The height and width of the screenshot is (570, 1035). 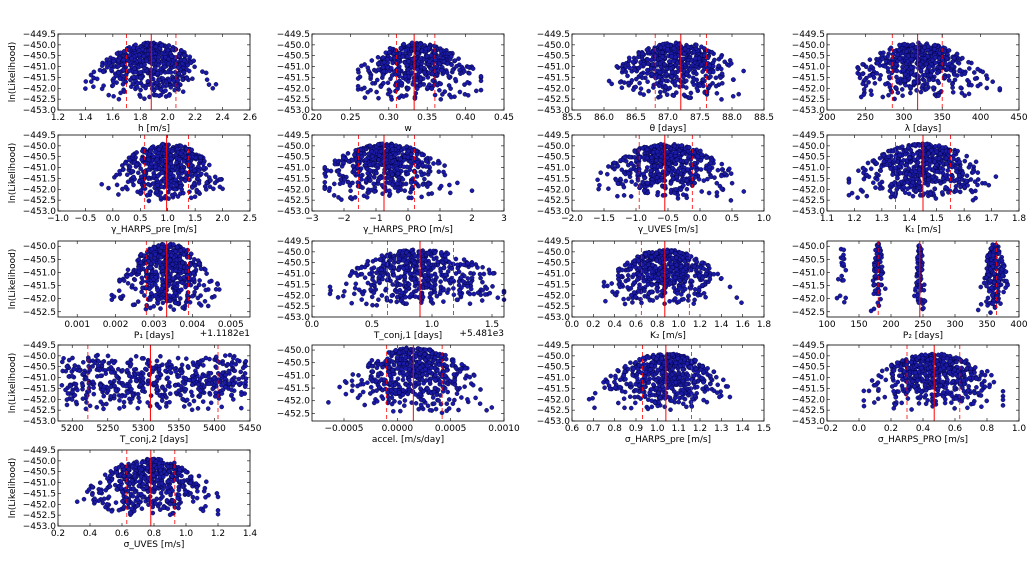 I want to click on x-axis-label: P₁ [days], so click(x=154, y=336).